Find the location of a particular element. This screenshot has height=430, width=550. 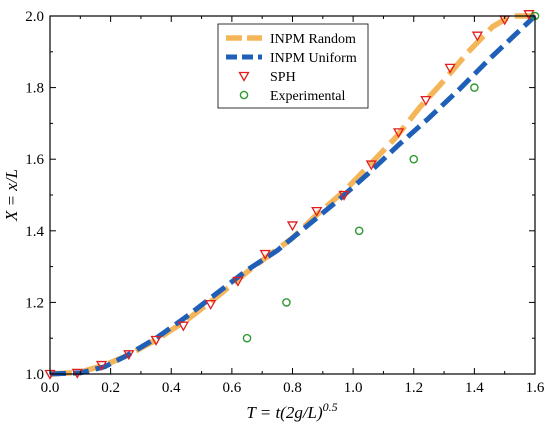

y-tick-label: 1.4 is located at coordinates (34, 232).